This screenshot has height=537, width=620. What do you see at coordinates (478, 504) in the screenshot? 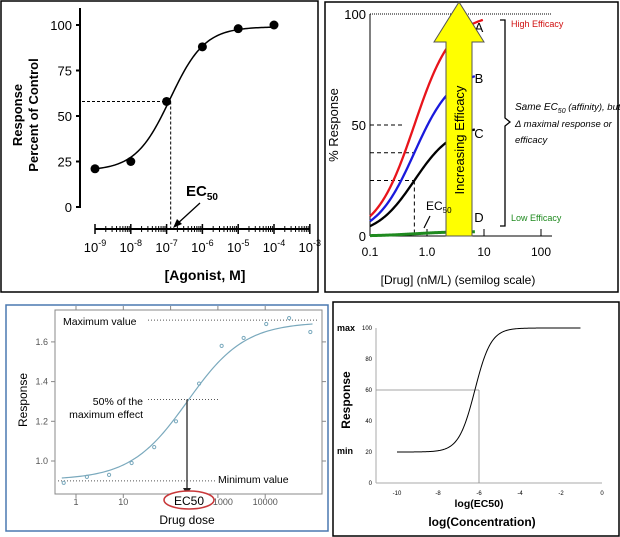
I see `log-ec50-label: log(EC50)` at bounding box center [478, 504].